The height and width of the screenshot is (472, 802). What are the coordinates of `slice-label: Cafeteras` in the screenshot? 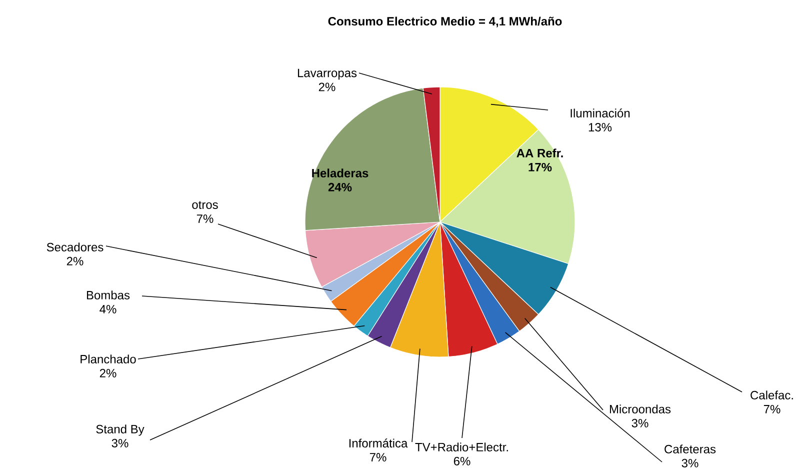 It's located at (690, 449).